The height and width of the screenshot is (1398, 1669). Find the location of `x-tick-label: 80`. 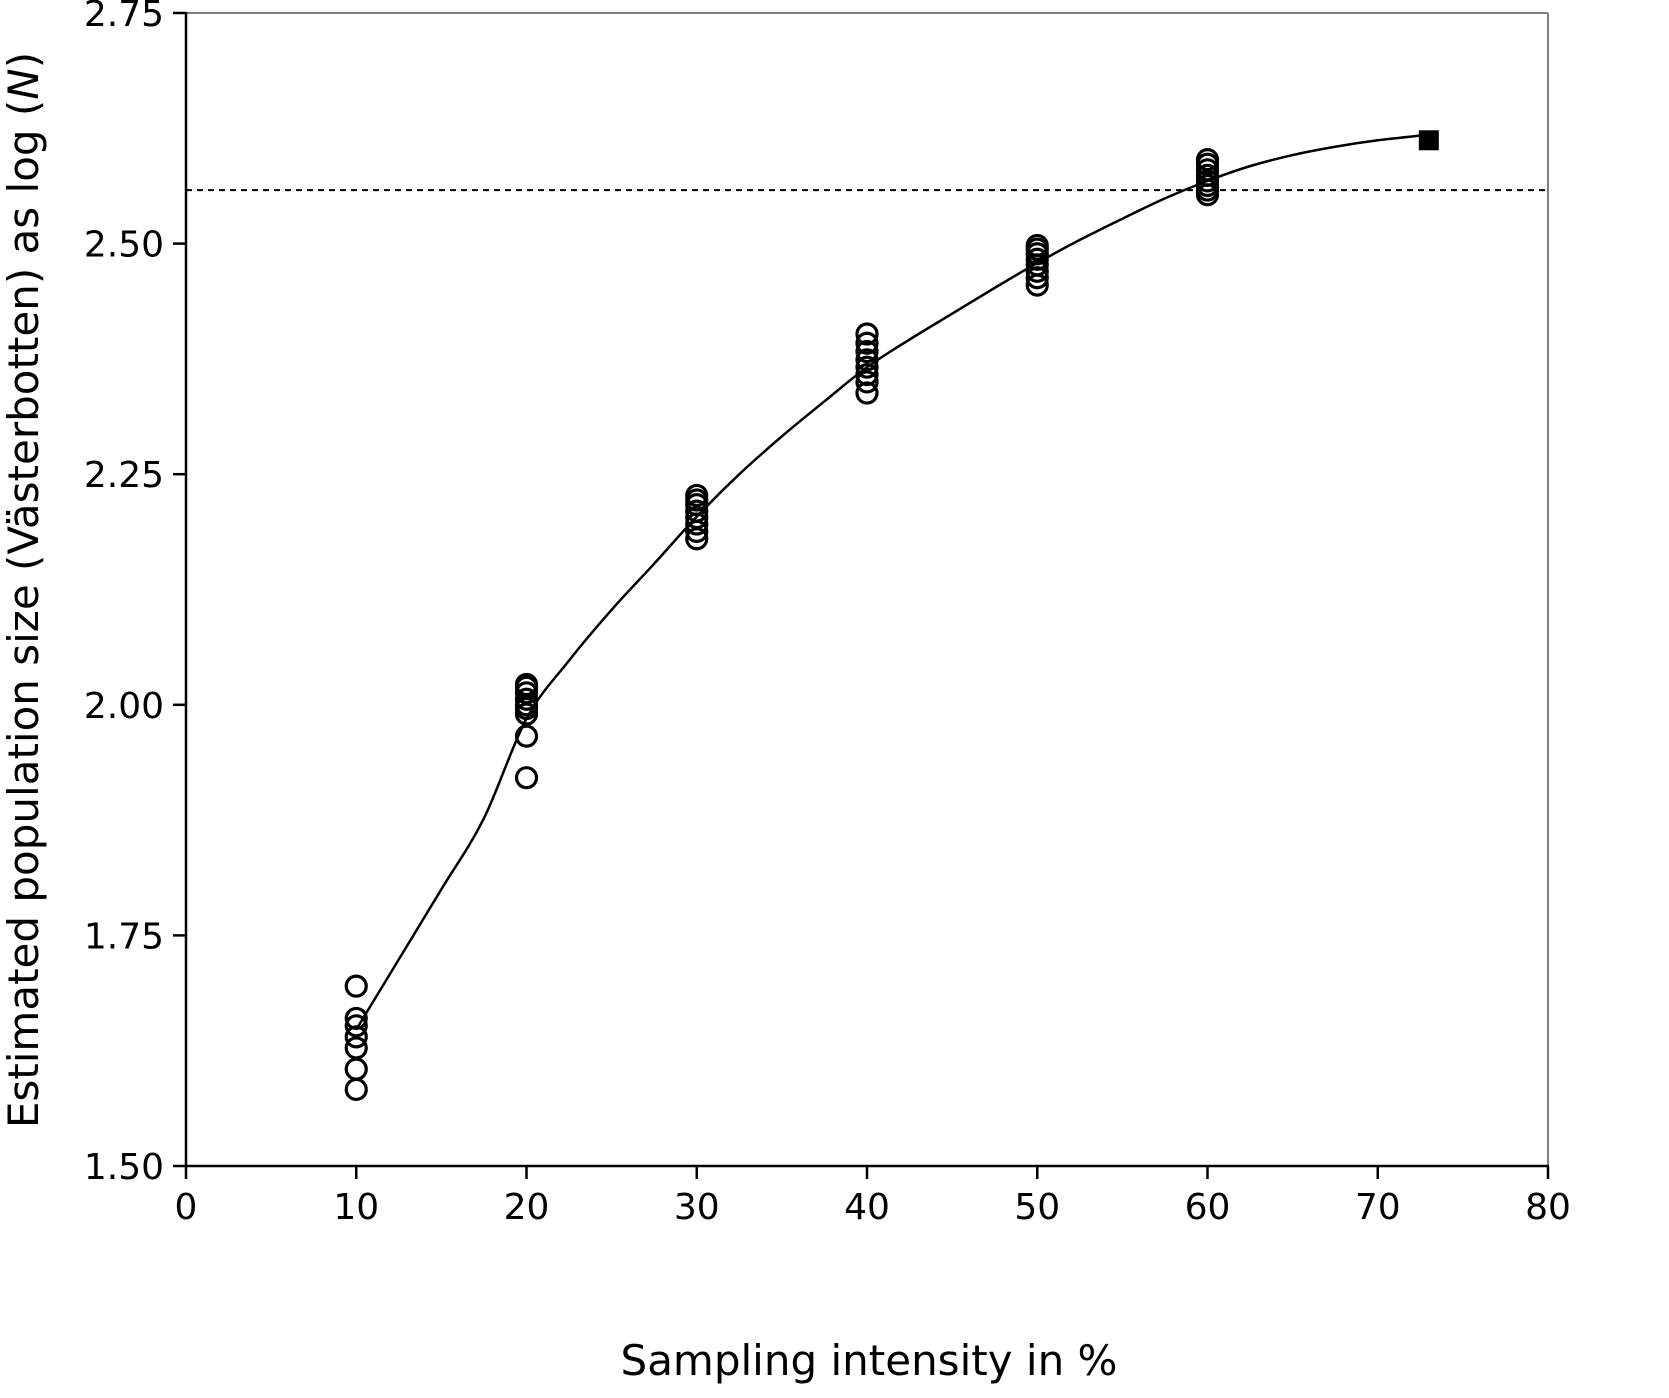

x-tick-label: 80 is located at coordinates (1548, 1207).